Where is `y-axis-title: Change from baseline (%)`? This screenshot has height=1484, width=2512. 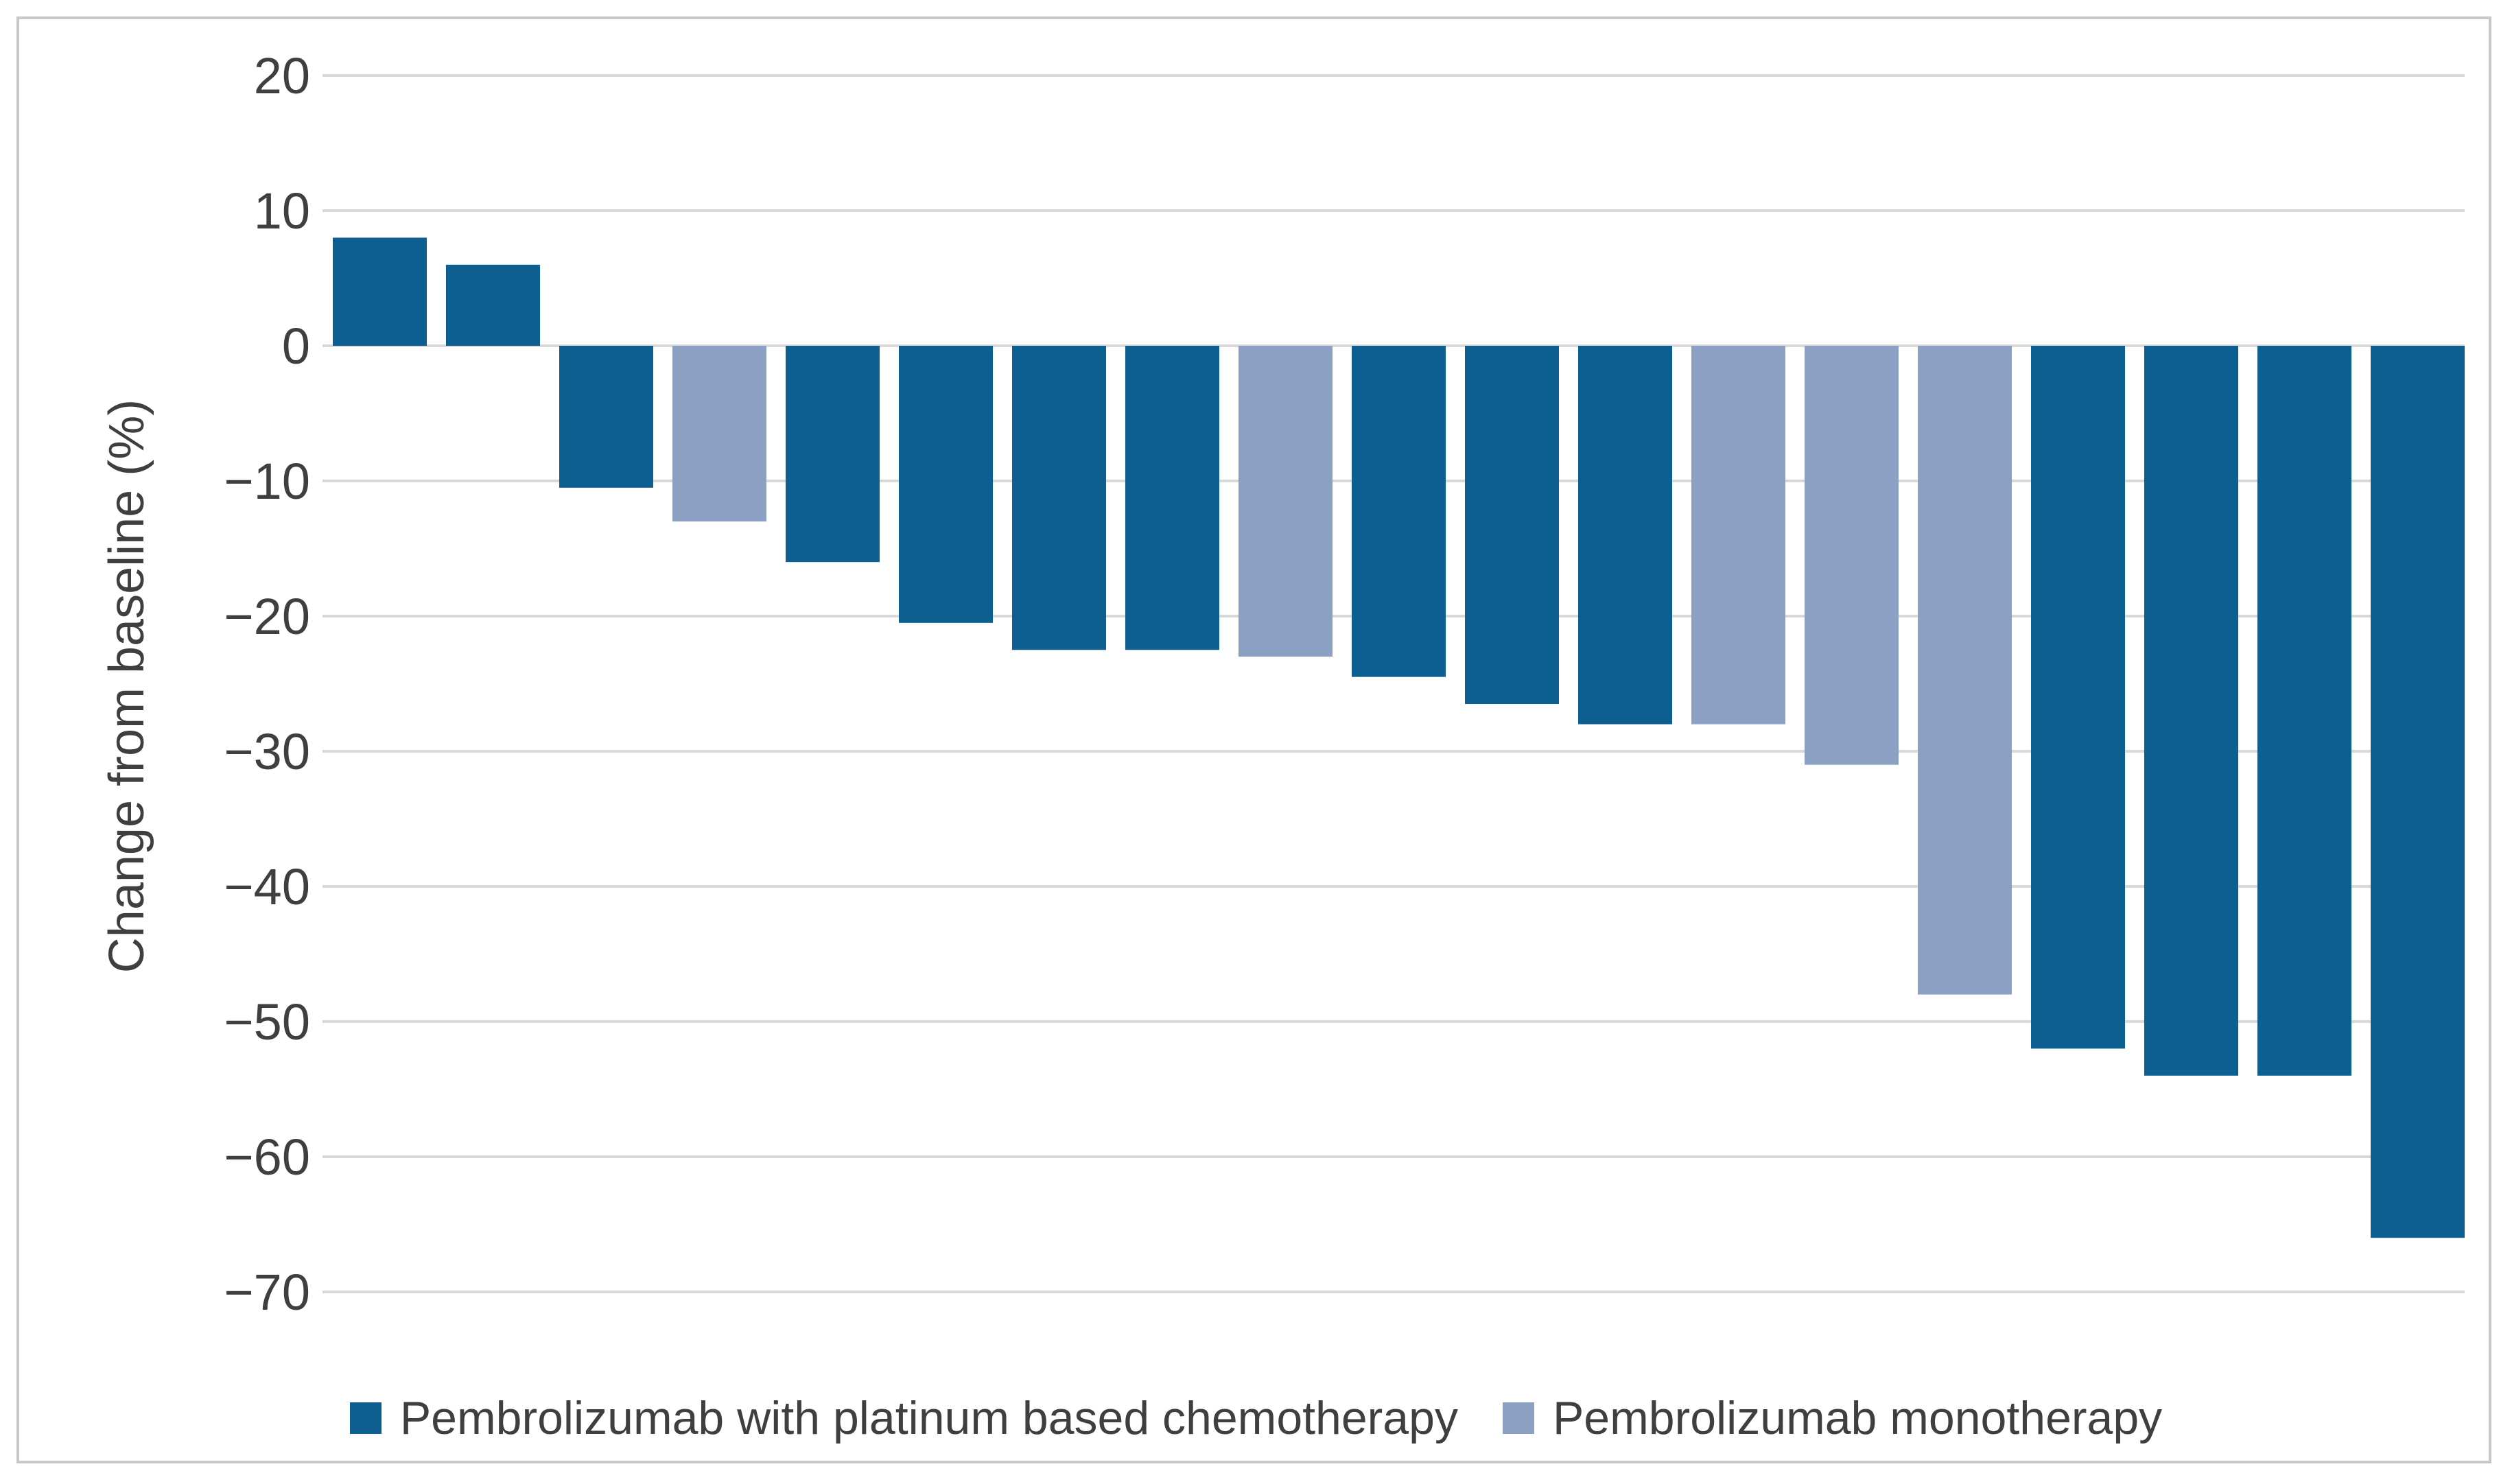
y-axis-title: Change from baseline (%) is located at coordinates (126, 686).